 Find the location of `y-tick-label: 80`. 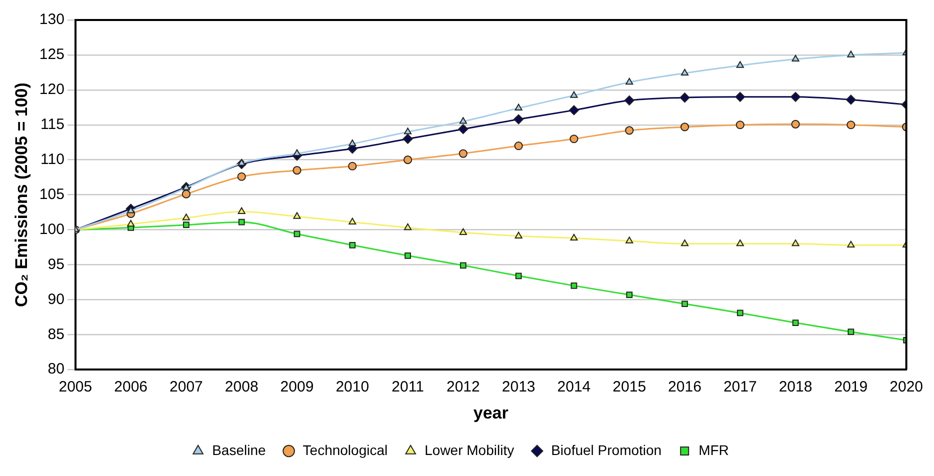

y-tick-label: 80 is located at coordinates (56, 369).